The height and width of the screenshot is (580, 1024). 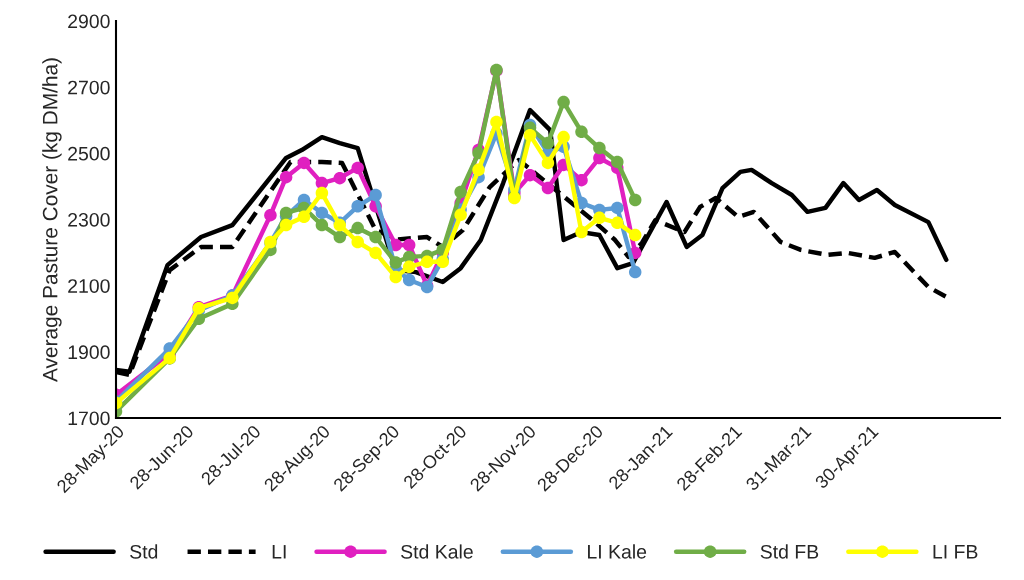 What do you see at coordinates (89, 286) in the screenshot?
I see `y-tick-label: 2100` at bounding box center [89, 286].